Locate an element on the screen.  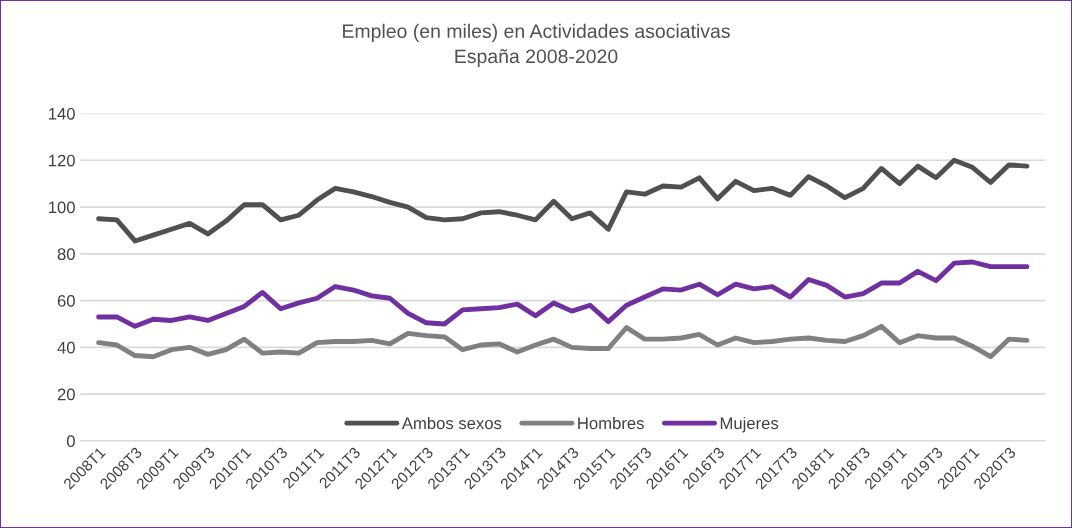
y-tick-label: 120 is located at coordinates (62, 160).